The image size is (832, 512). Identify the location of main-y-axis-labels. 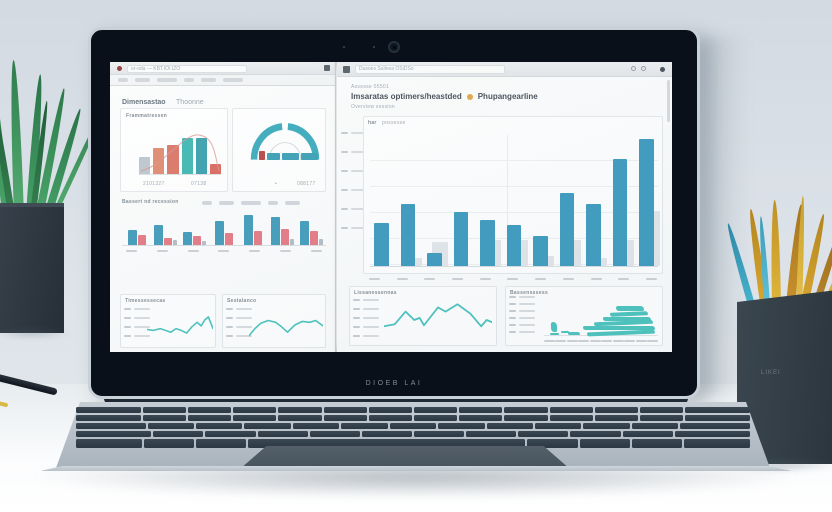
(354, 189).